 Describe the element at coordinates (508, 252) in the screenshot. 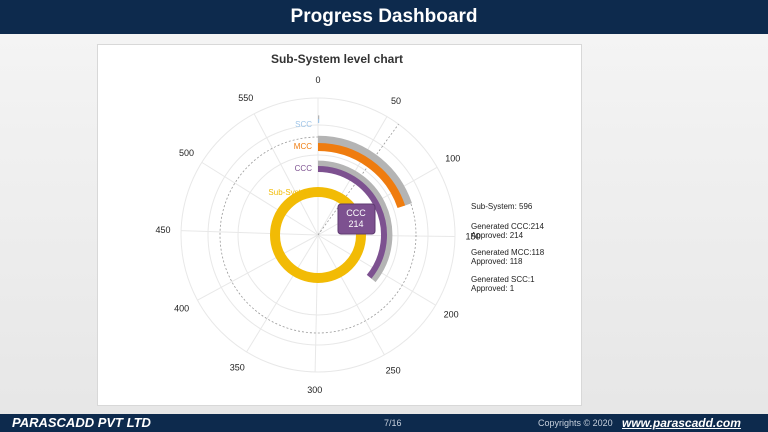

I see `summary-mcc-generated: Generated MCC:118` at that location.